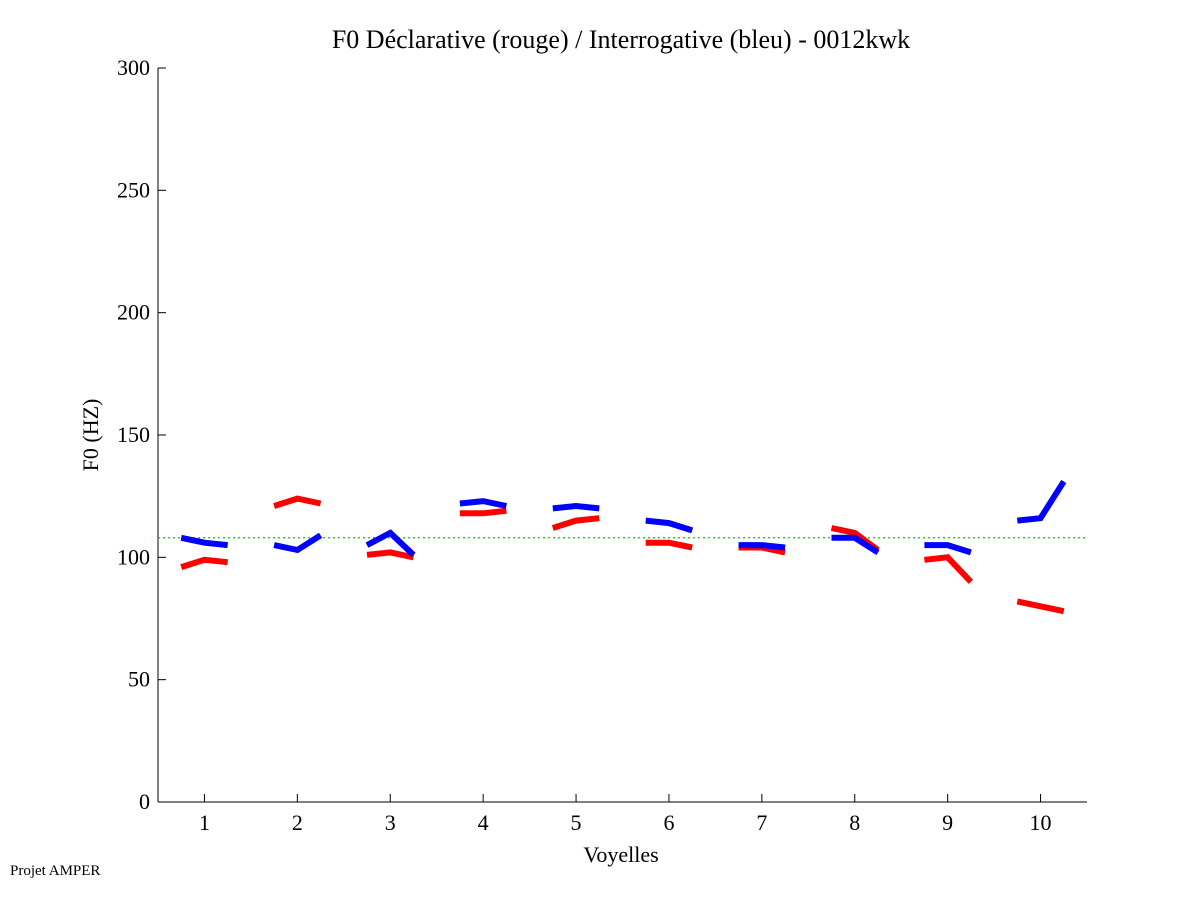 This screenshot has height=901, width=1201. What do you see at coordinates (55, 871) in the screenshot?
I see `footer-credit: Projet AMPER` at bounding box center [55, 871].